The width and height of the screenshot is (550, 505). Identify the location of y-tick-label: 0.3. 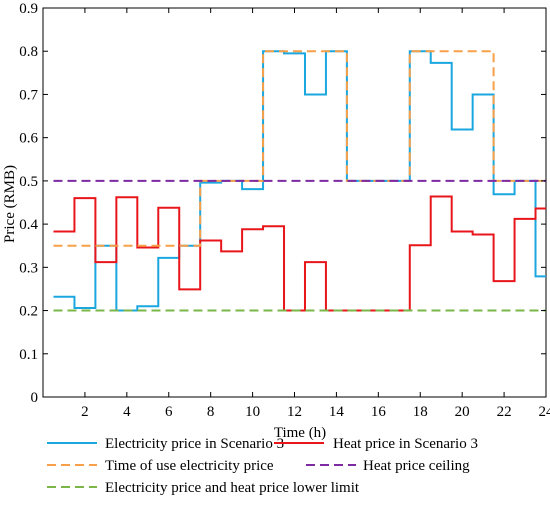
(28, 268).